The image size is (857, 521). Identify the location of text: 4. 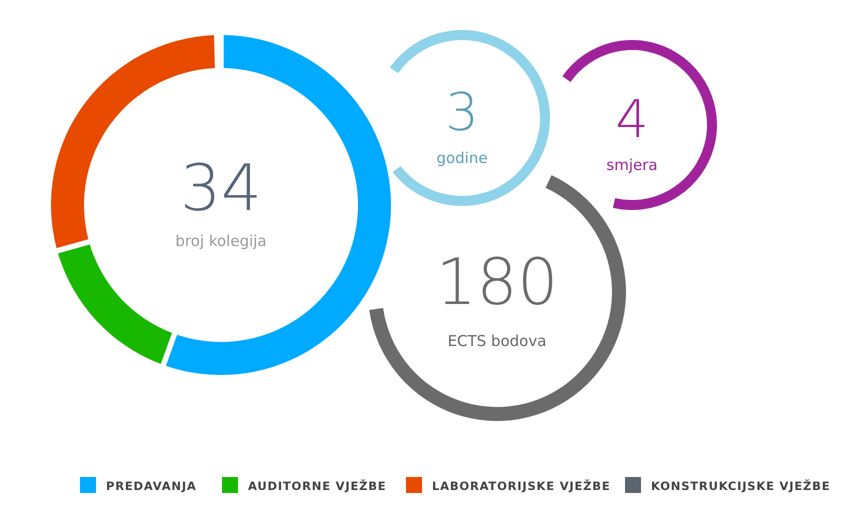
(632, 120).